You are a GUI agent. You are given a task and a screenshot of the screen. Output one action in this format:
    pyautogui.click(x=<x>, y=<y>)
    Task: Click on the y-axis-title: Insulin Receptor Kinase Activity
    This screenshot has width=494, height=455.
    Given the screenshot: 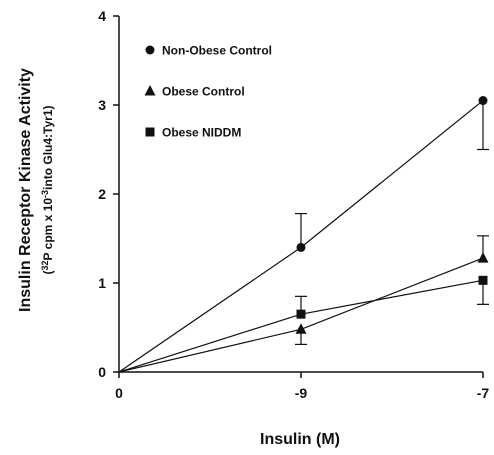 What is the action you would take?
    pyautogui.click(x=25, y=190)
    